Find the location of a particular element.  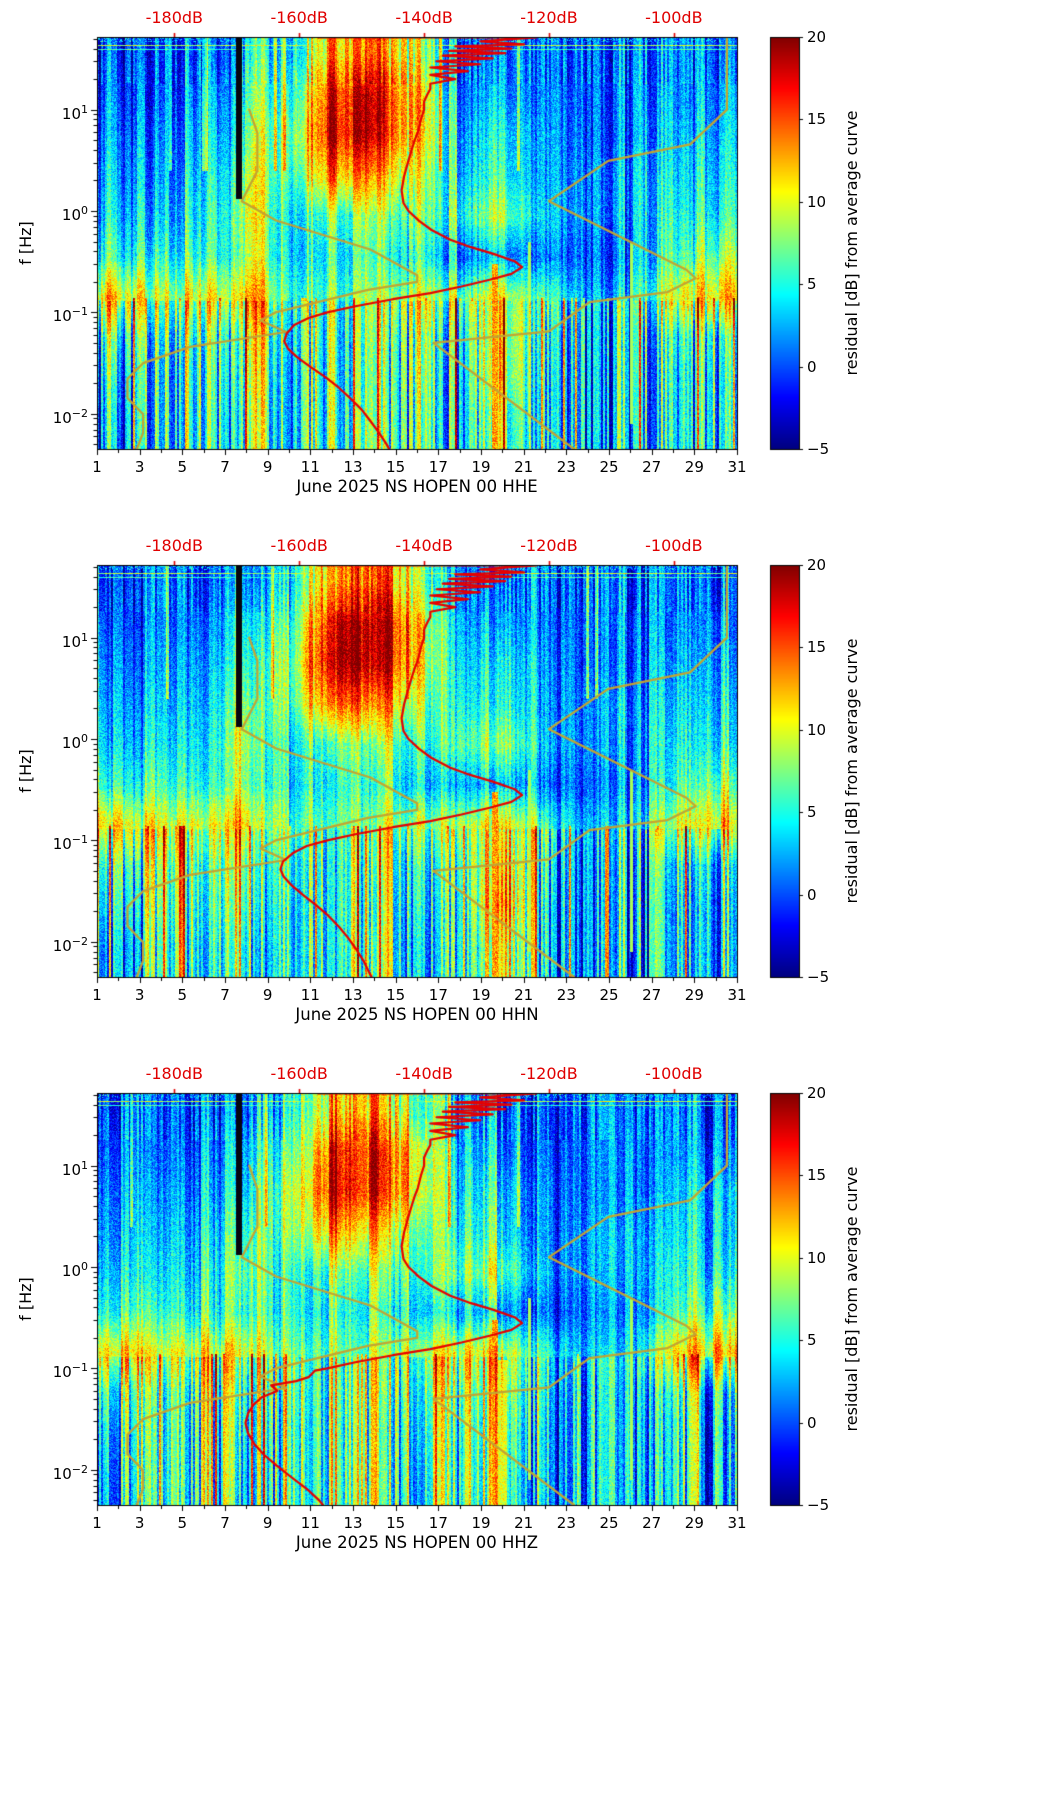

panel-1-y-axis-label: f [Hz] is located at coordinates (25, 243).